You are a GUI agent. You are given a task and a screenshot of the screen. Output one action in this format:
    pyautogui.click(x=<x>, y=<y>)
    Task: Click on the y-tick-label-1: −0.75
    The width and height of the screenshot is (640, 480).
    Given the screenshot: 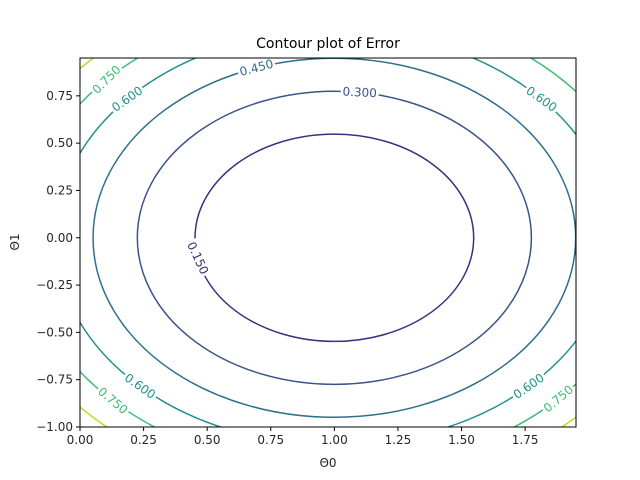 What is the action you would take?
    pyautogui.click(x=54, y=380)
    